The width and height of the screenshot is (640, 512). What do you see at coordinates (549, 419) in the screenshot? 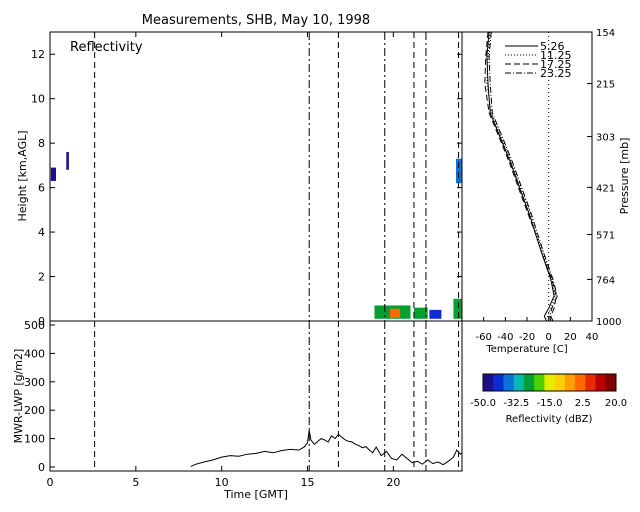
I see `colorbar-label: Reflectivity (dBZ)` at bounding box center [549, 419].